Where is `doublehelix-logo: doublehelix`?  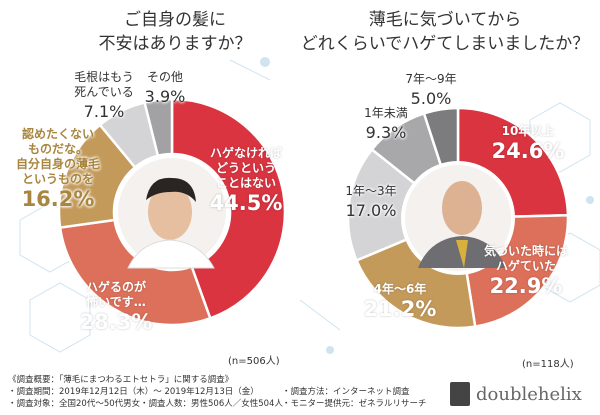 doublehelix-logo: doublehelix is located at coordinates (516, 394).